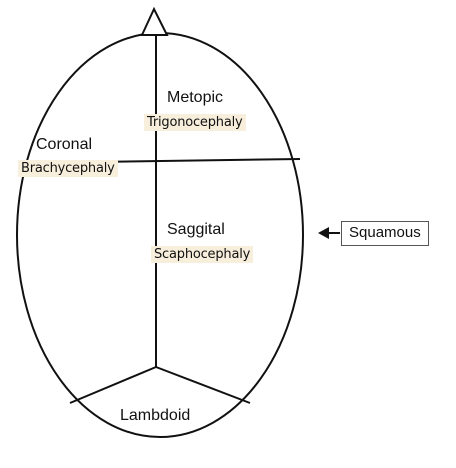  Describe the element at coordinates (155, 415) in the screenshot. I see `lambdoid-label: Lambdoid` at that location.